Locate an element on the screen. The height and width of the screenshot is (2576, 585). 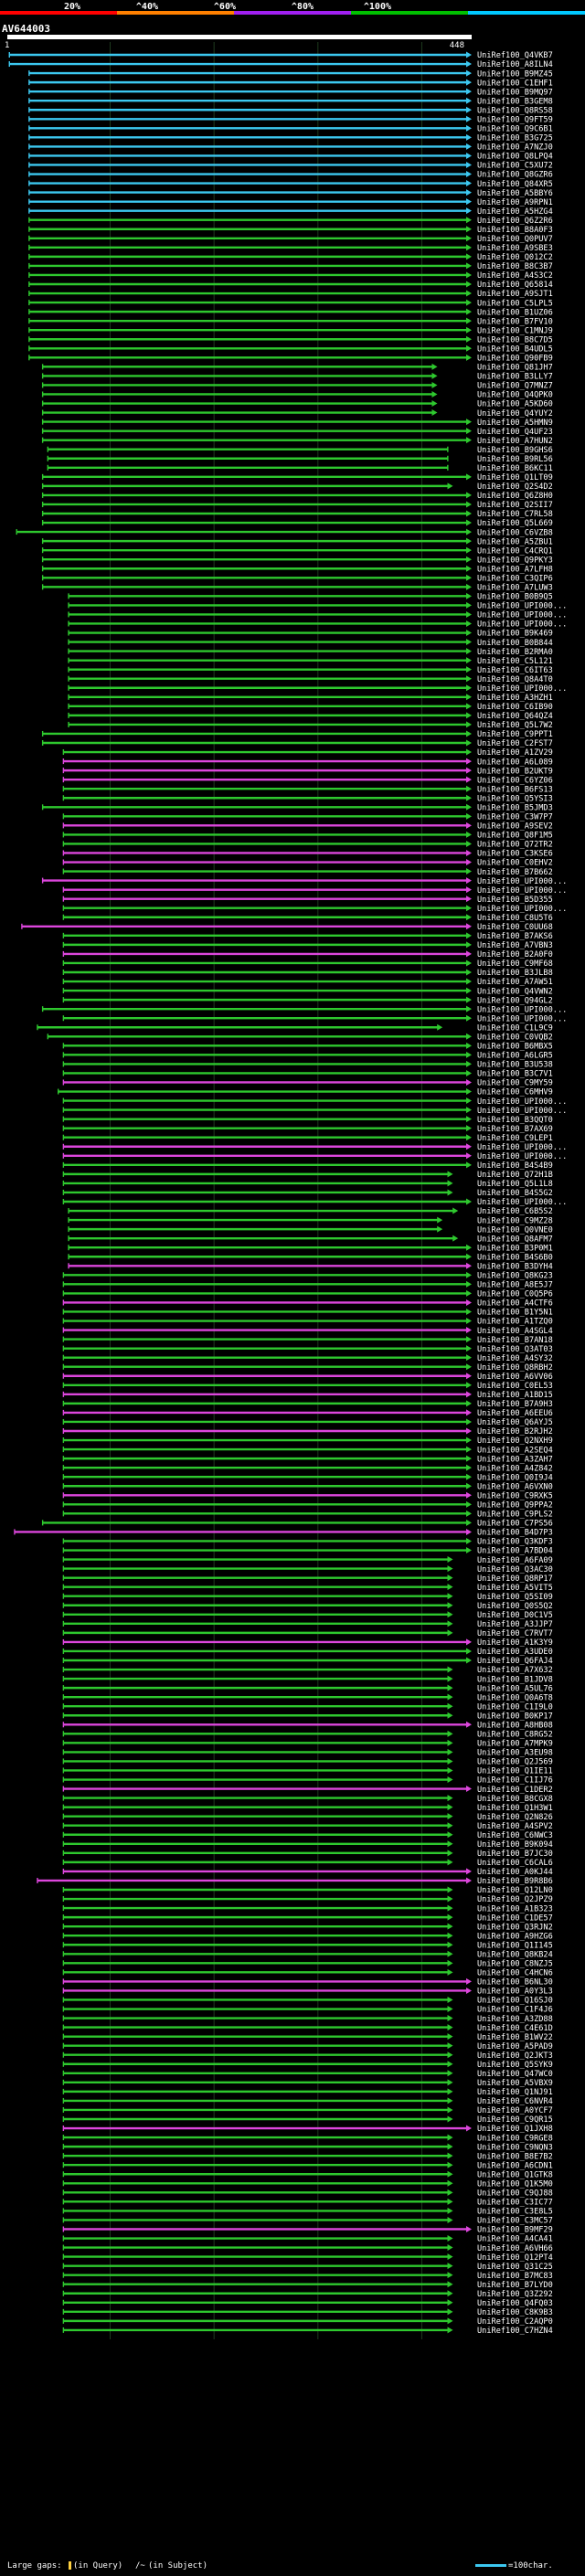
hit-label: UniRef100_Q4UF23 is located at coordinates (515, 432).